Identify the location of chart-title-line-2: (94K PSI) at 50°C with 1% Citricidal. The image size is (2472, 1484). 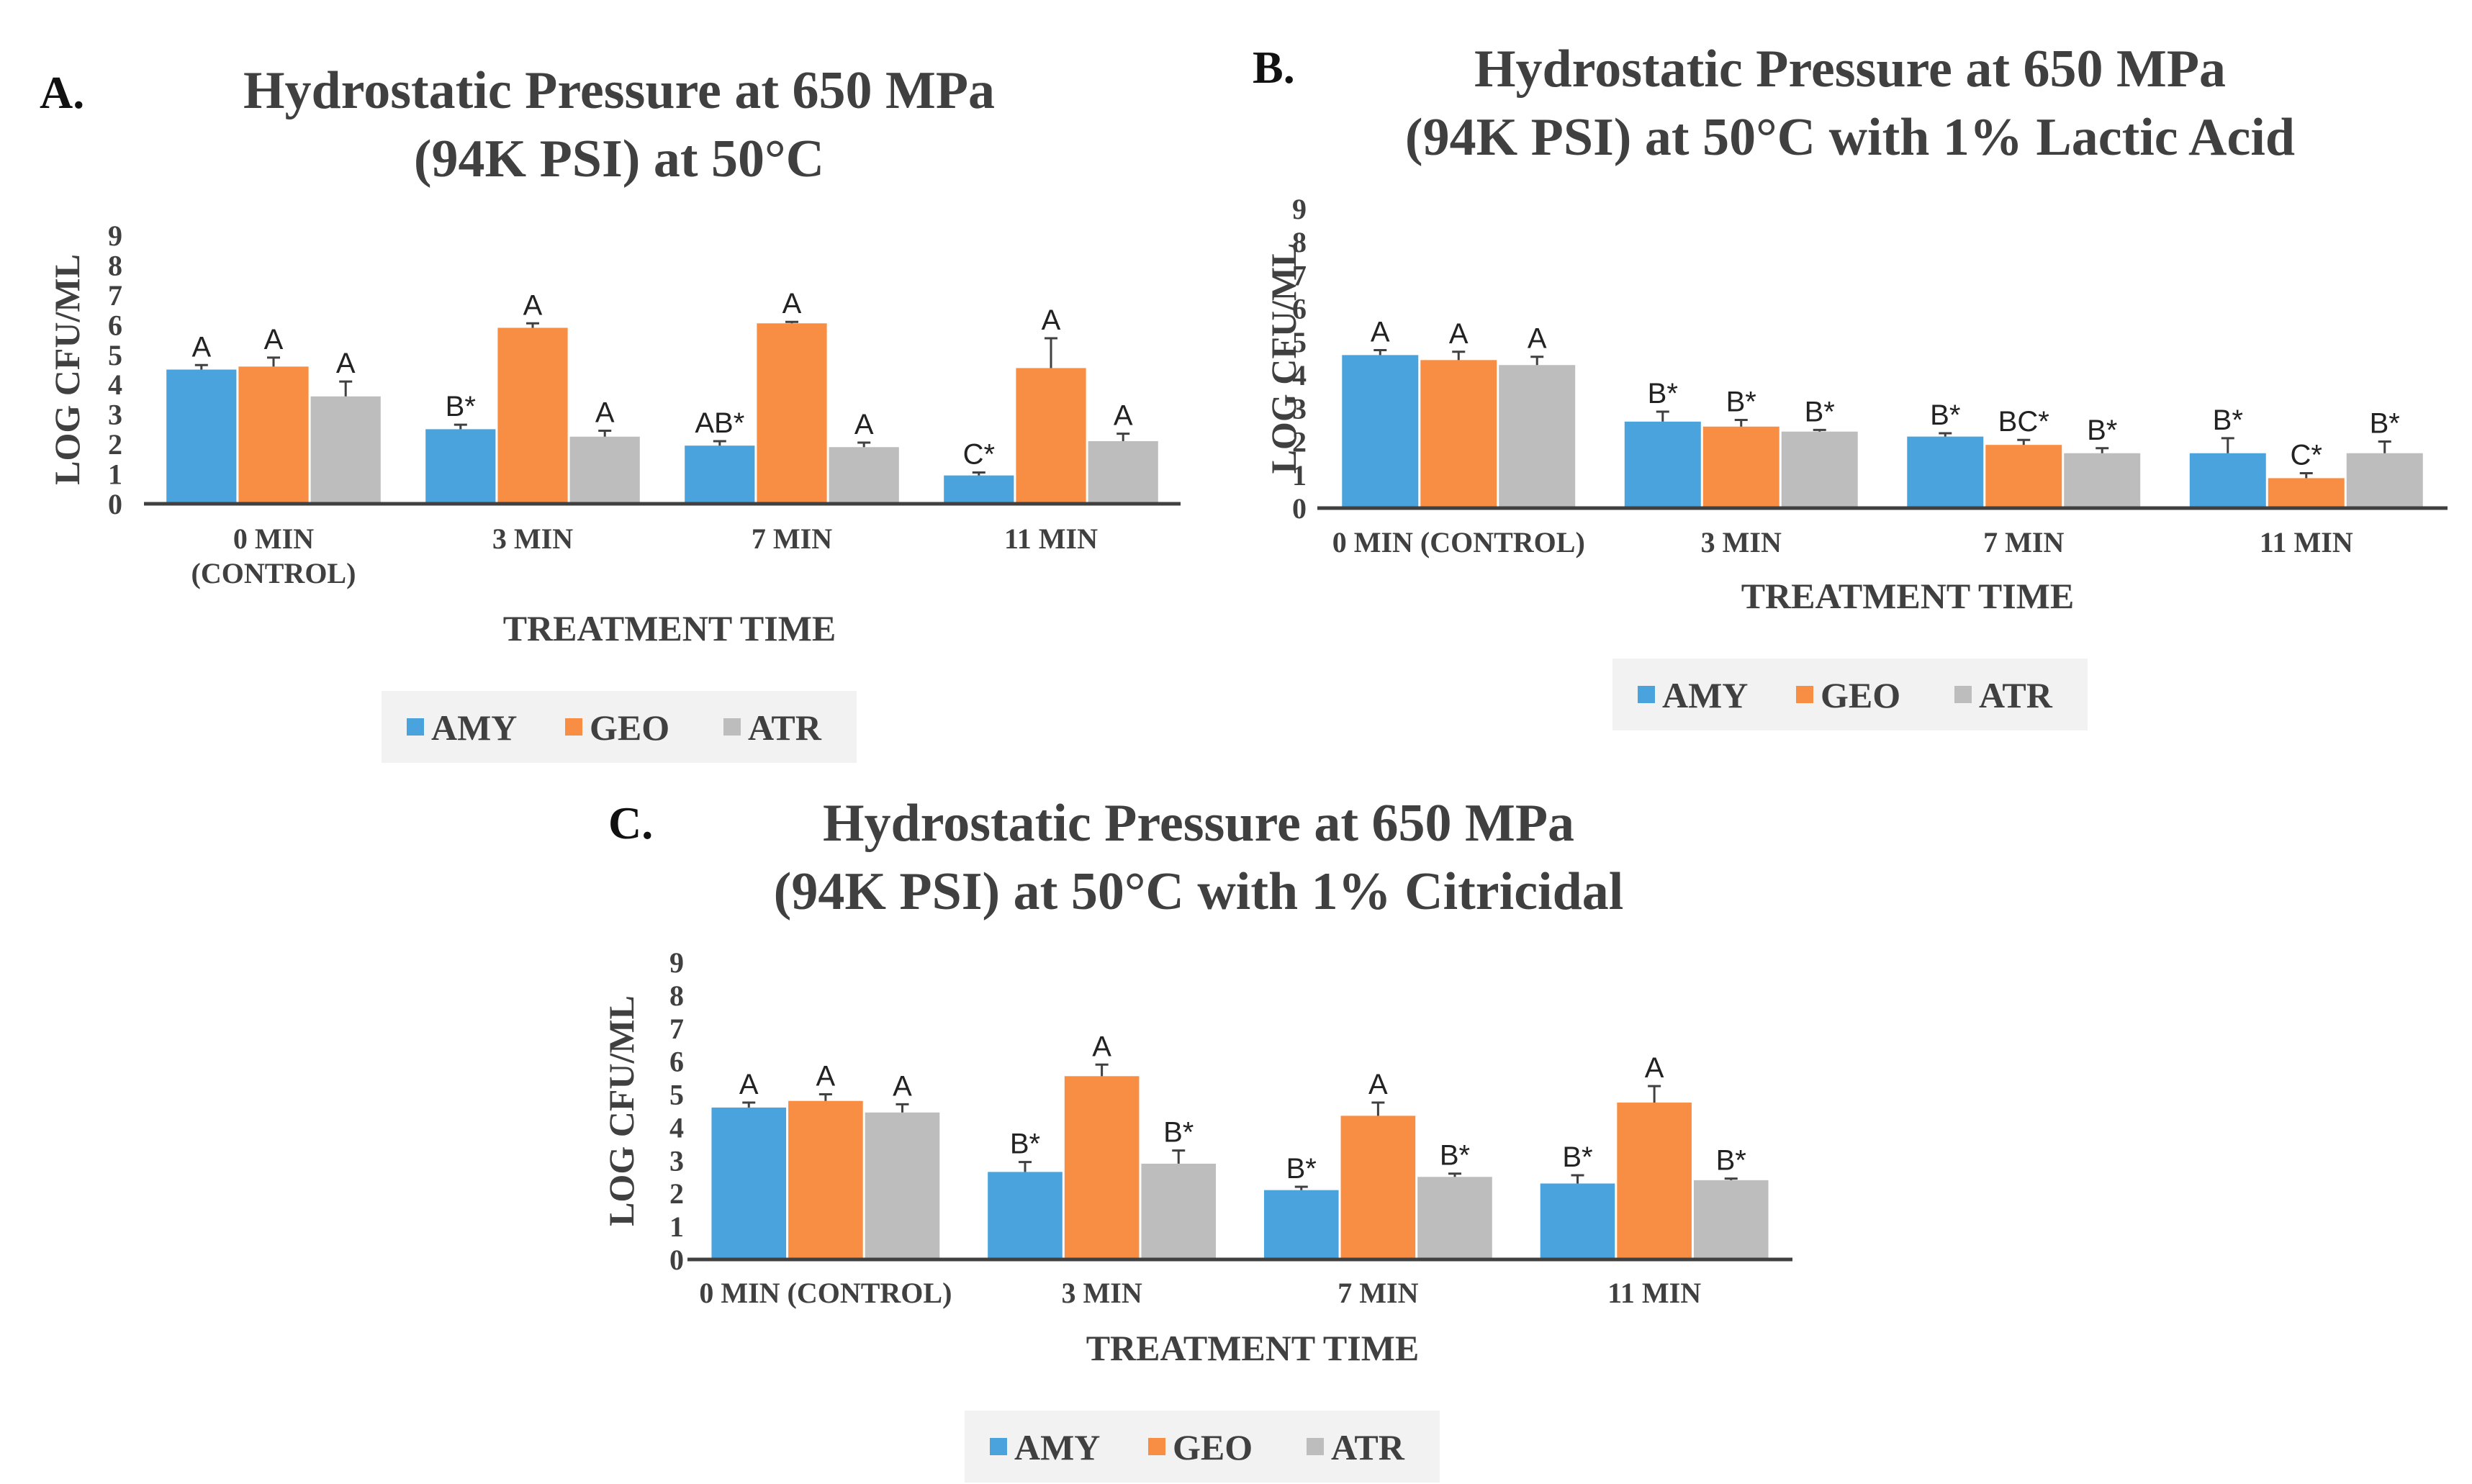
(1199, 891).